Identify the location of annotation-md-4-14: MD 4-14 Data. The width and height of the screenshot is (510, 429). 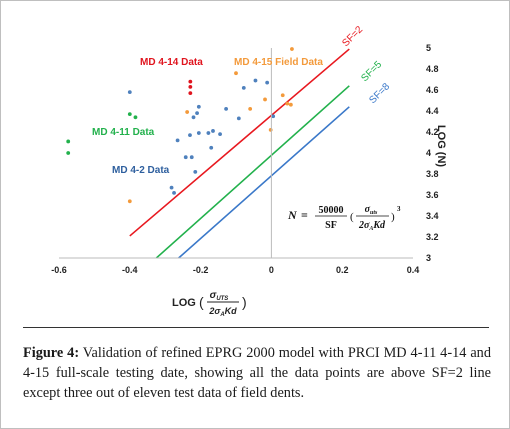
(171, 62).